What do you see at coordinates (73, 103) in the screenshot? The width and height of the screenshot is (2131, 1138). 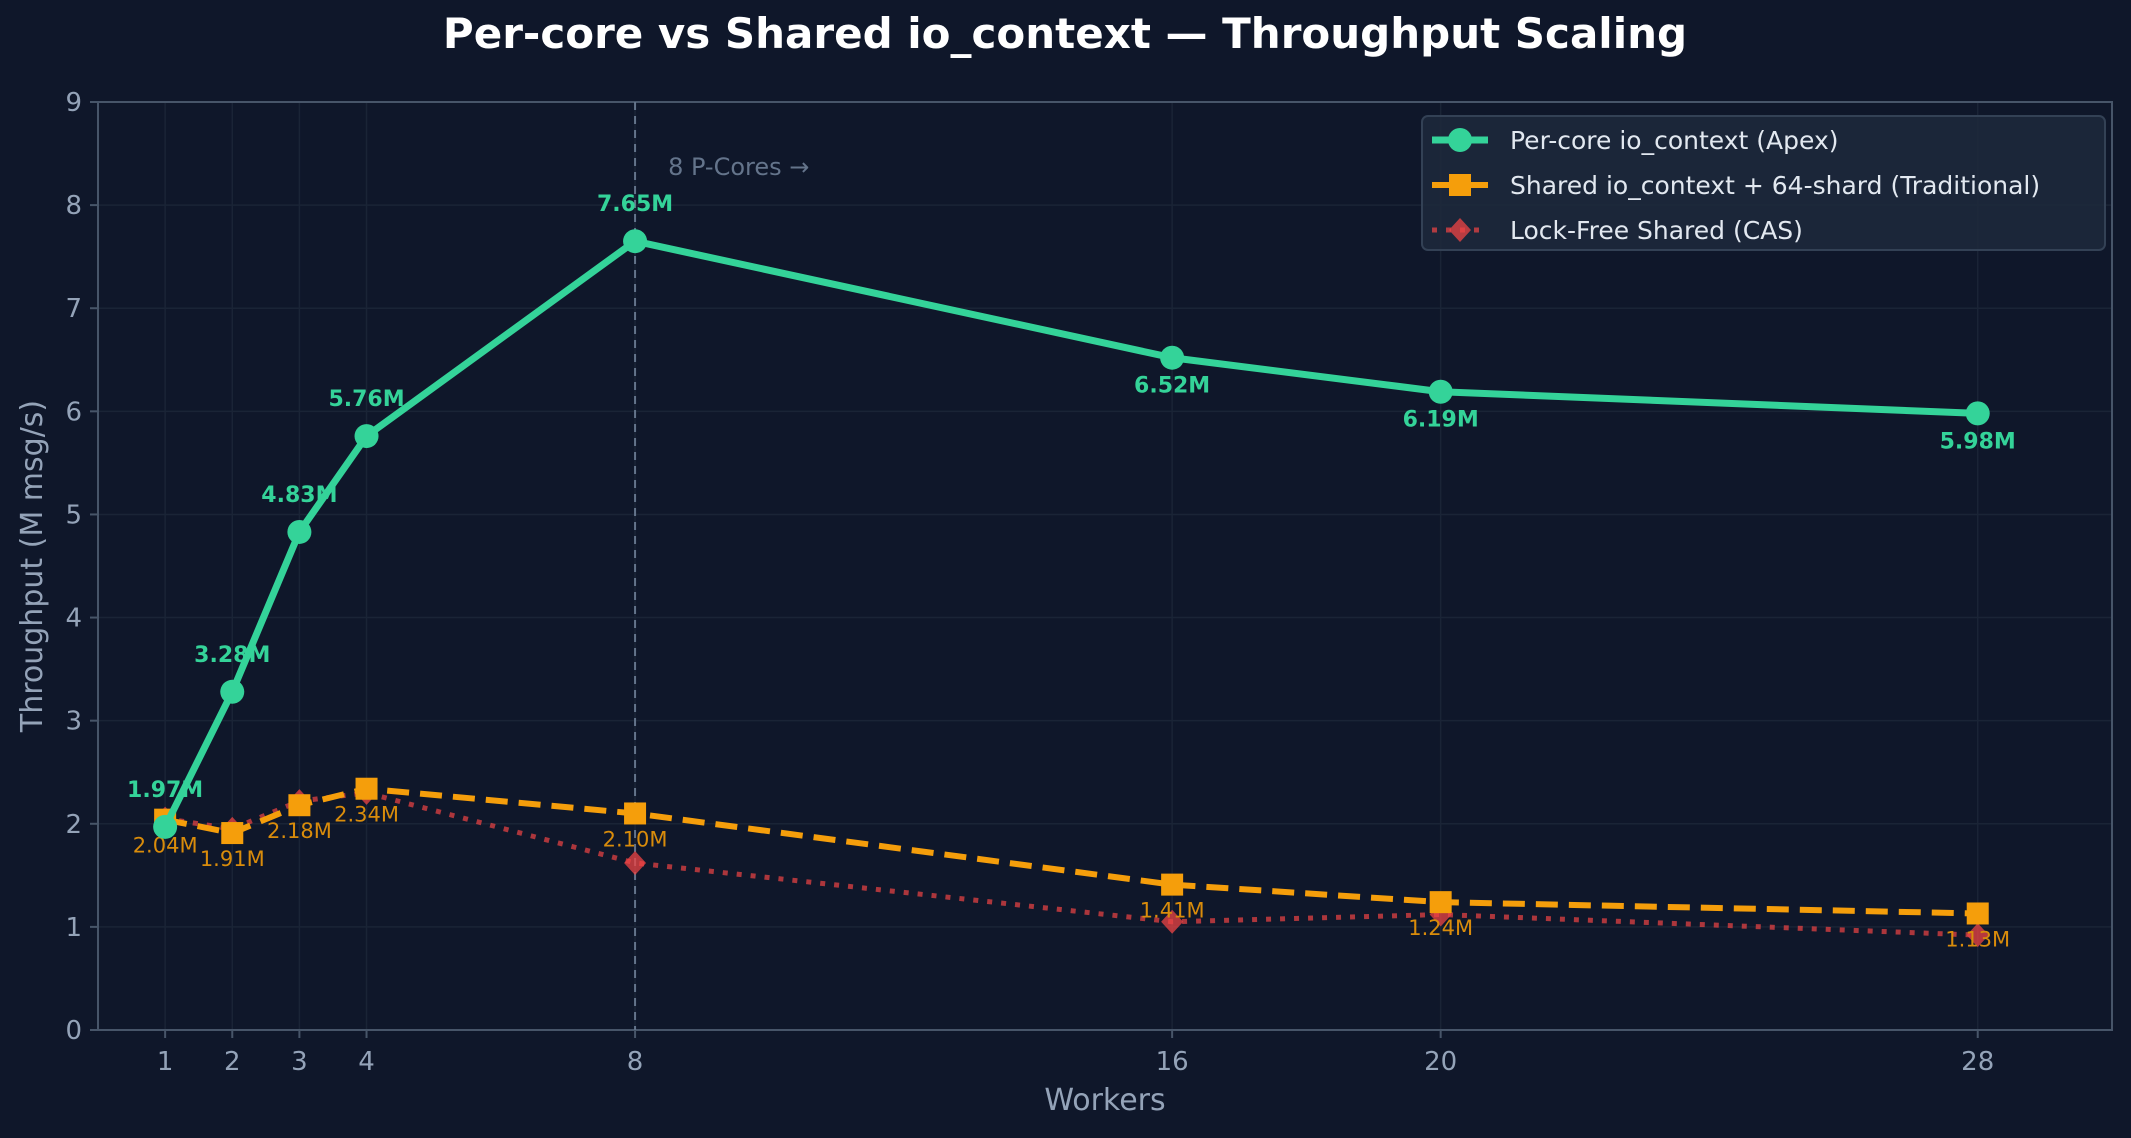 I see `y-tick-label: 9` at bounding box center [73, 103].